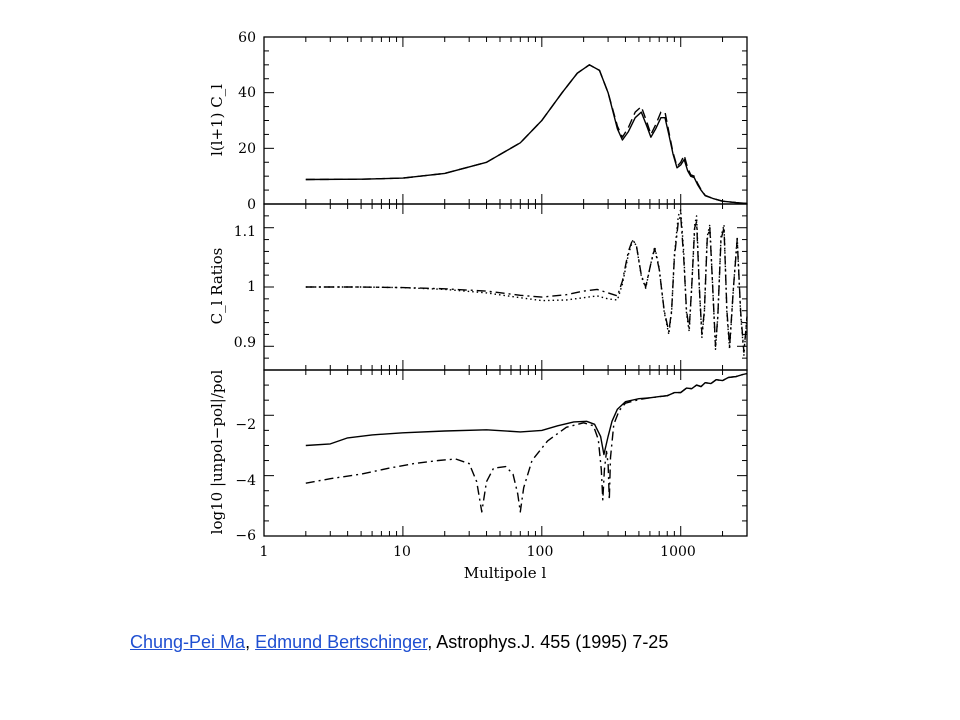 This screenshot has height=720, width=960. What do you see at coordinates (217, 120) in the screenshot?
I see `y-axis-title-top: l(l+1) C_l` at bounding box center [217, 120].